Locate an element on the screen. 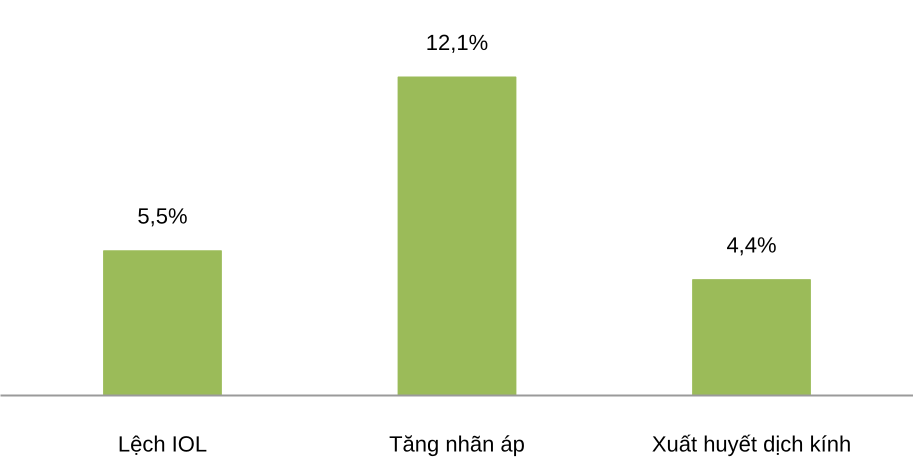  data-label: 12,1% is located at coordinates (457, 42).